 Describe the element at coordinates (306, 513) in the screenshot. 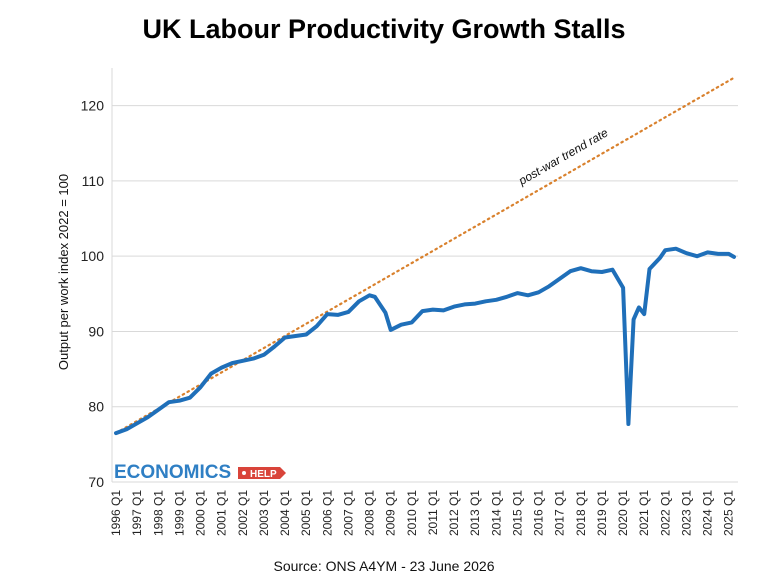

I see `x-tick-label: 2005 Q1` at that location.